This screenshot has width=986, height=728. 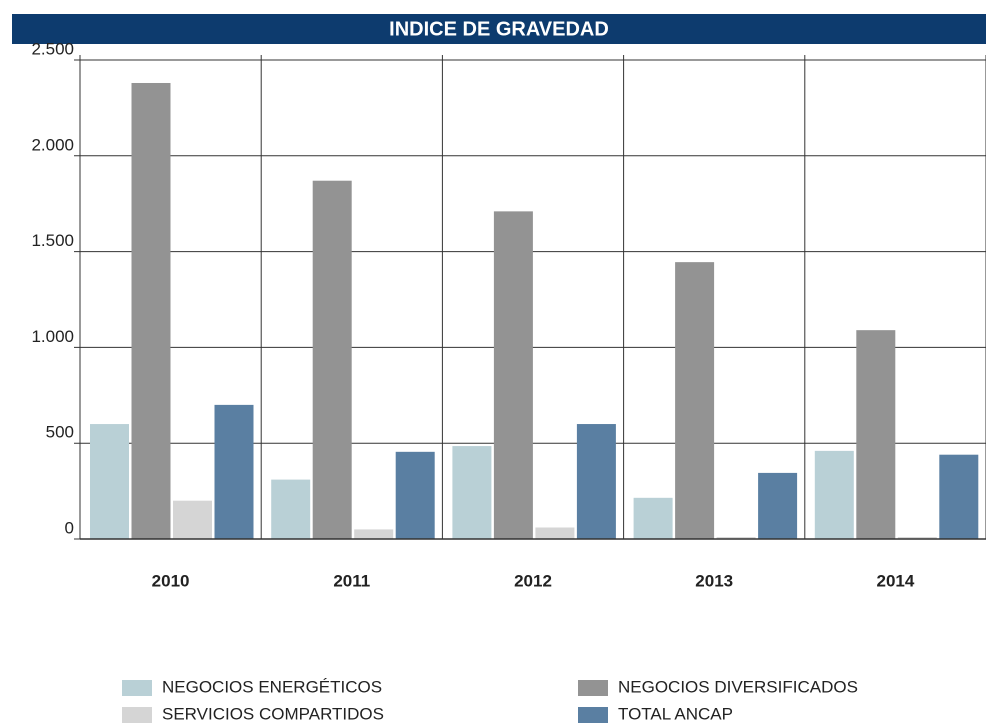 What do you see at coordinates (675, 713) in the screenshot?
I see `legend-label: TOTAL ANCAP` at bounding box center [675, 713].